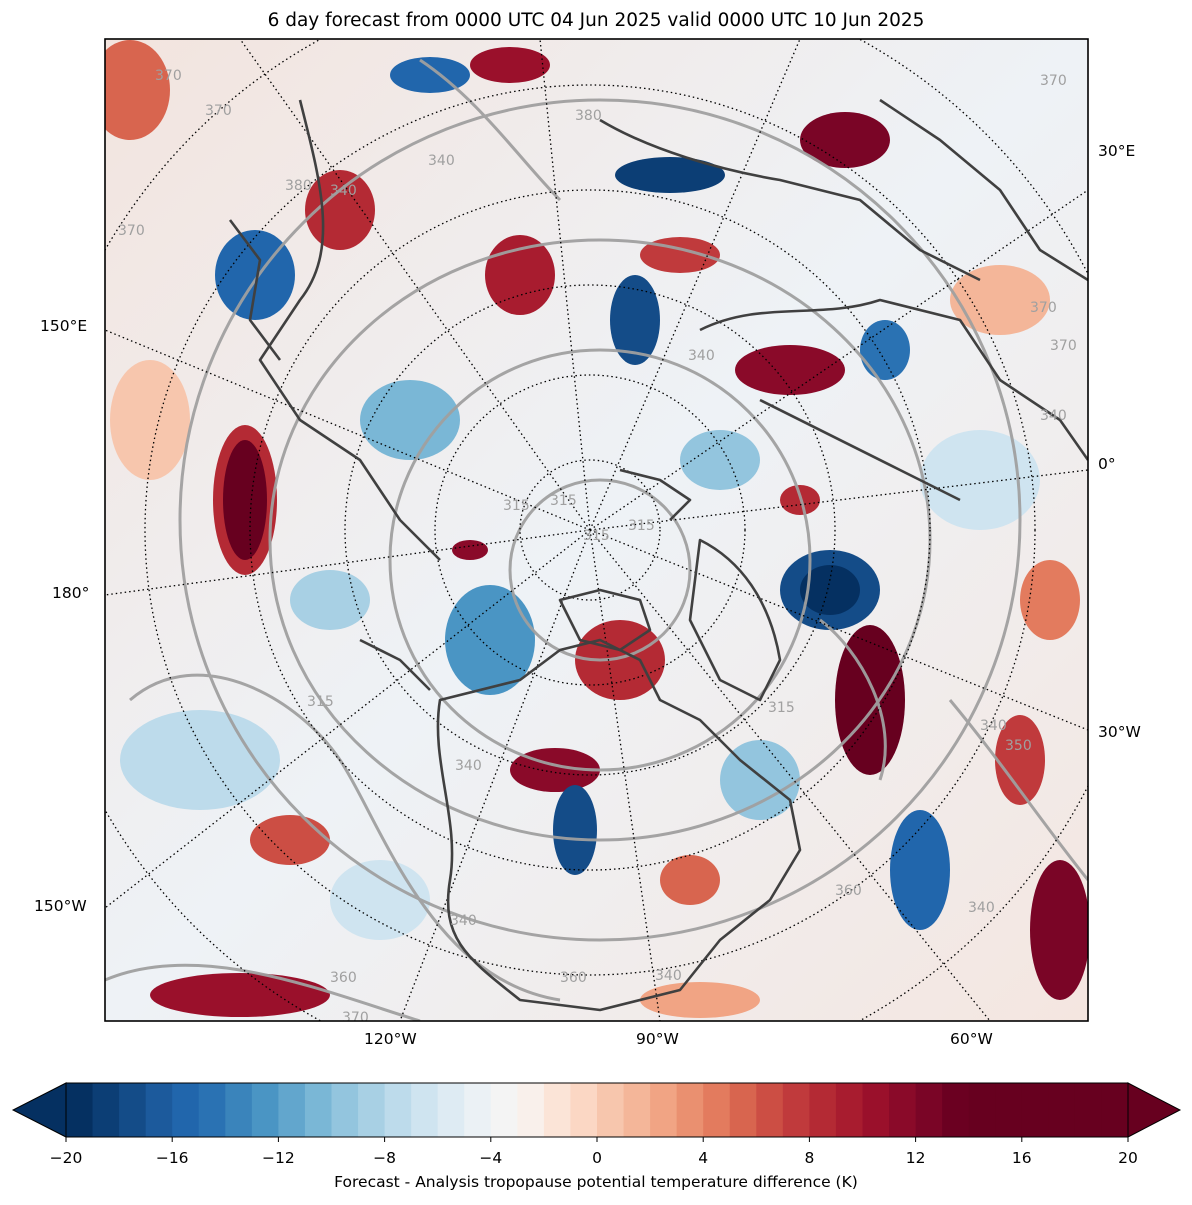  What do you see at coordinates (916, 1158) in the screenshot?
I see `colorbar-tick-label: 12` at bounding box center [916, 1158].